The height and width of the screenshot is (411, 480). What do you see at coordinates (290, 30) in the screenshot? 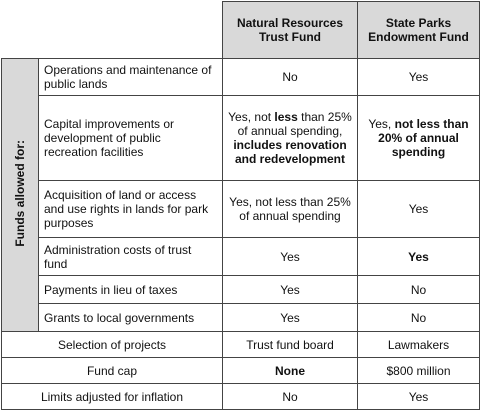
I see `column-header: Natural Resources Trust Fund` at bounding box center [290, 30].